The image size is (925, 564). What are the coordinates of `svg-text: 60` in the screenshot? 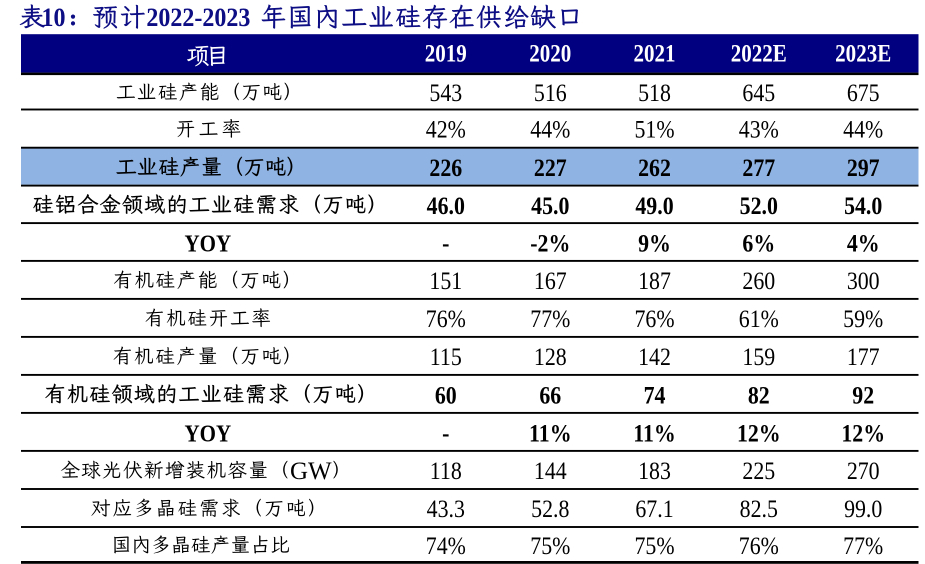 It's located at (446, 396).